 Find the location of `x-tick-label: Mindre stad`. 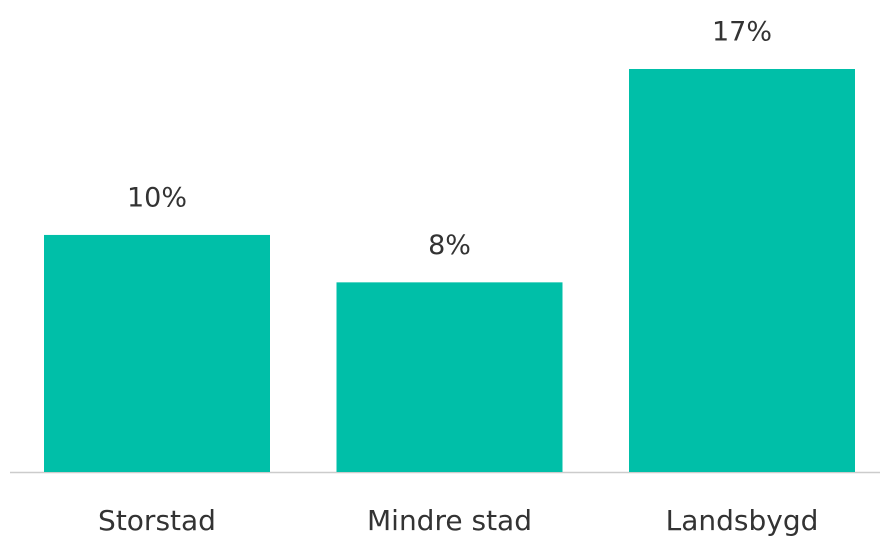

x-tick-label: Mindre stad is located at coordinates (449, 520).